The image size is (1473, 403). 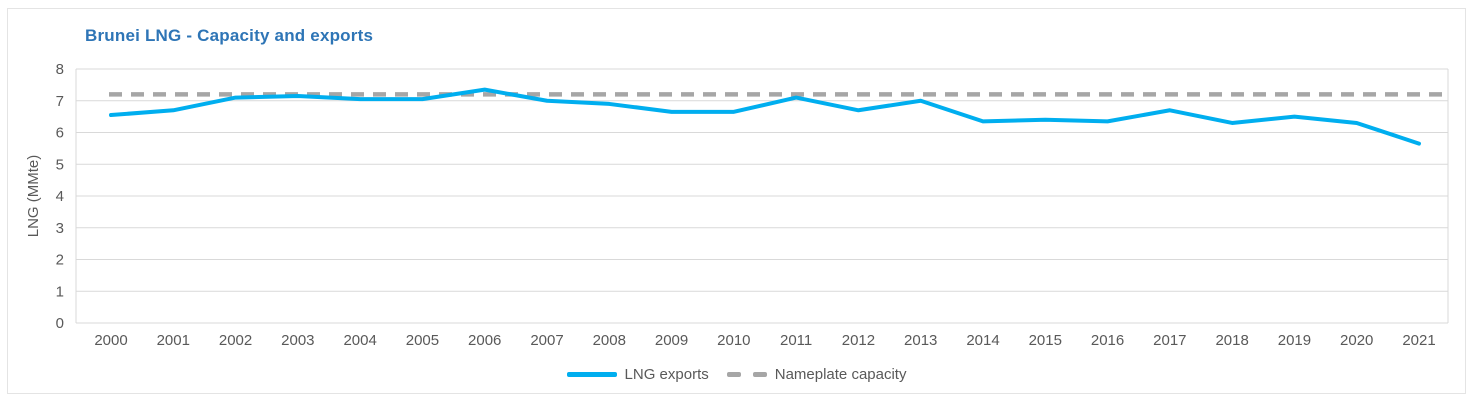 I want to click on x-axis-label: 2015, so click(x=1045, y=340).